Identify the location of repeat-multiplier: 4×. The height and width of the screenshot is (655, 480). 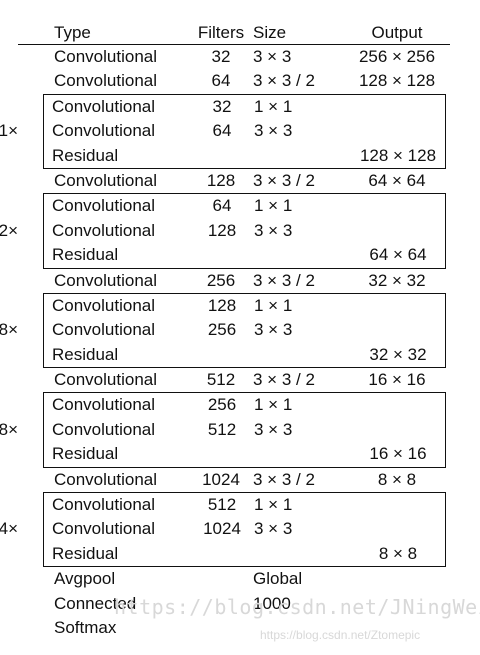
(9, 529).